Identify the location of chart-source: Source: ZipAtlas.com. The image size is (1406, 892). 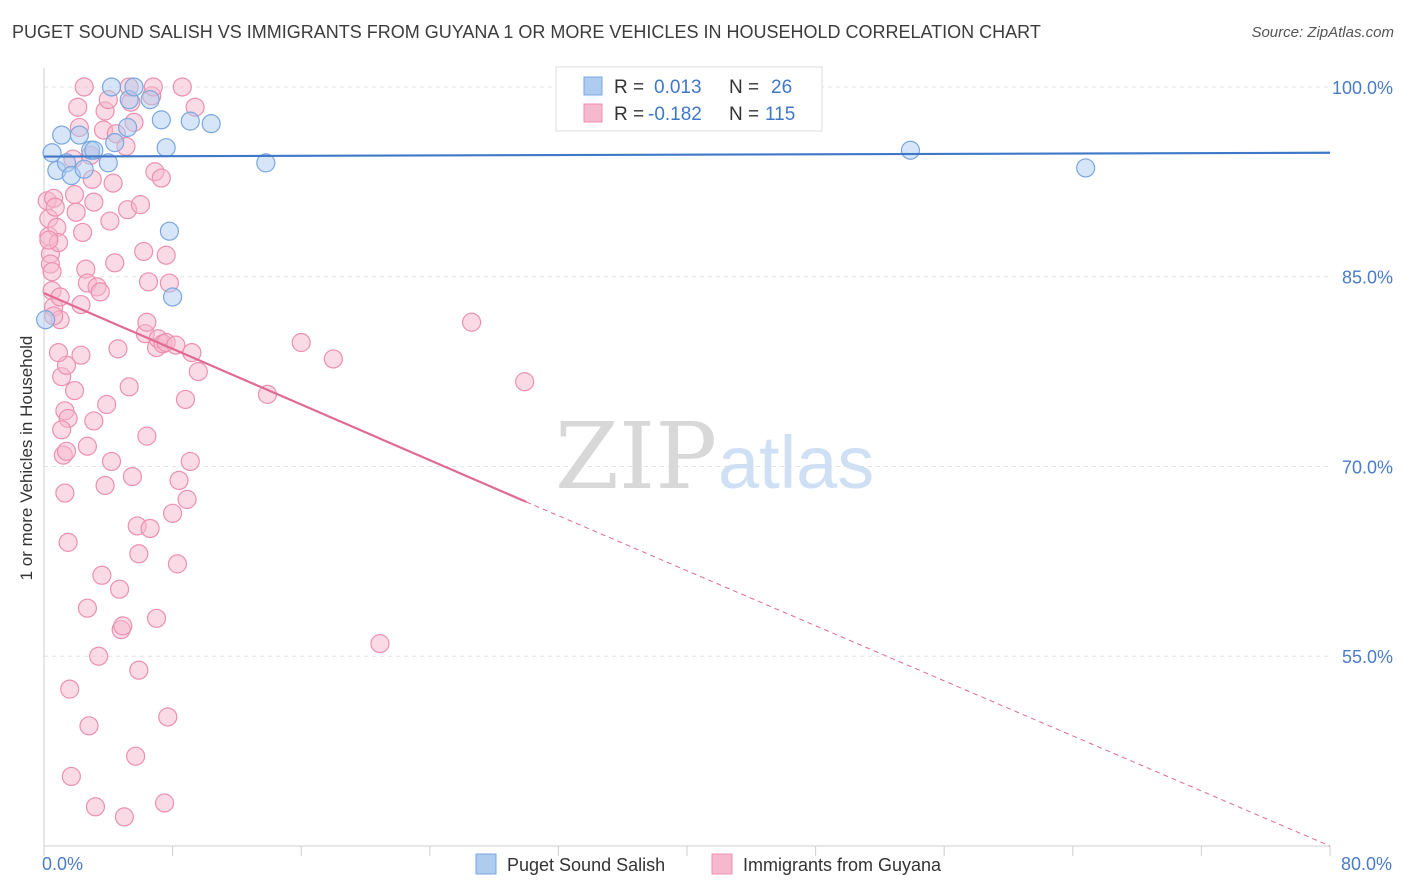
(1322, 32).